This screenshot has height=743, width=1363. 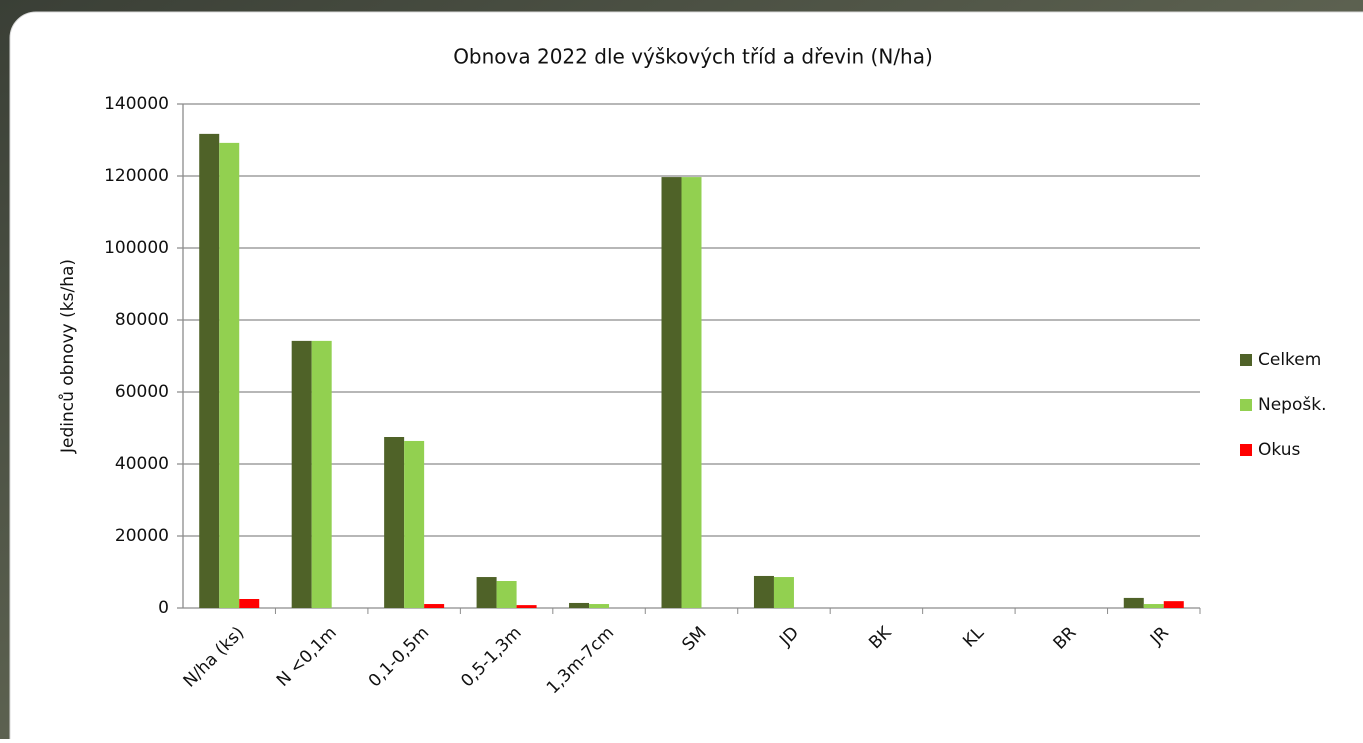 I want to click on y-tick-label: 20000, so click(x=142, y=536).